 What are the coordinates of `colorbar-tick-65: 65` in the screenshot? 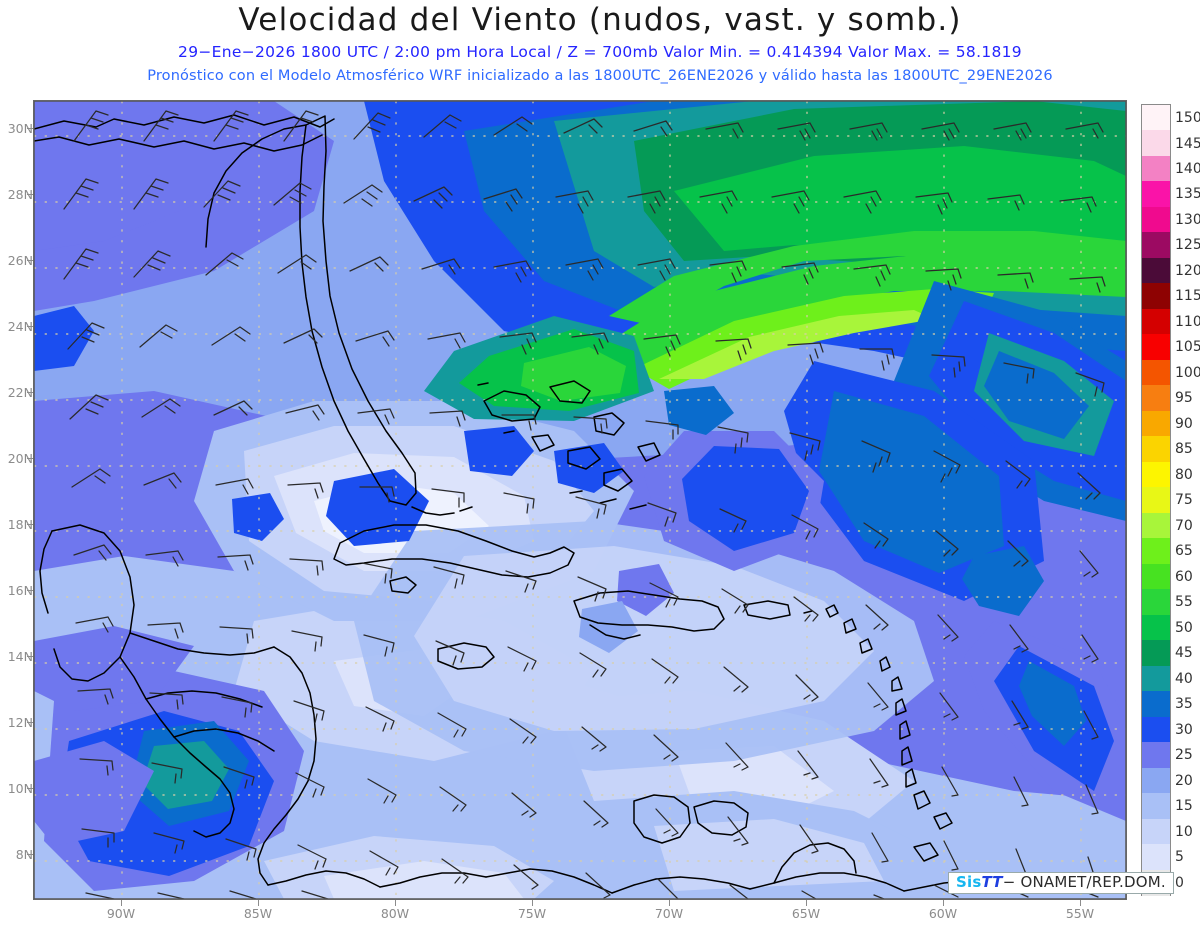 It's located at (1184, 551).